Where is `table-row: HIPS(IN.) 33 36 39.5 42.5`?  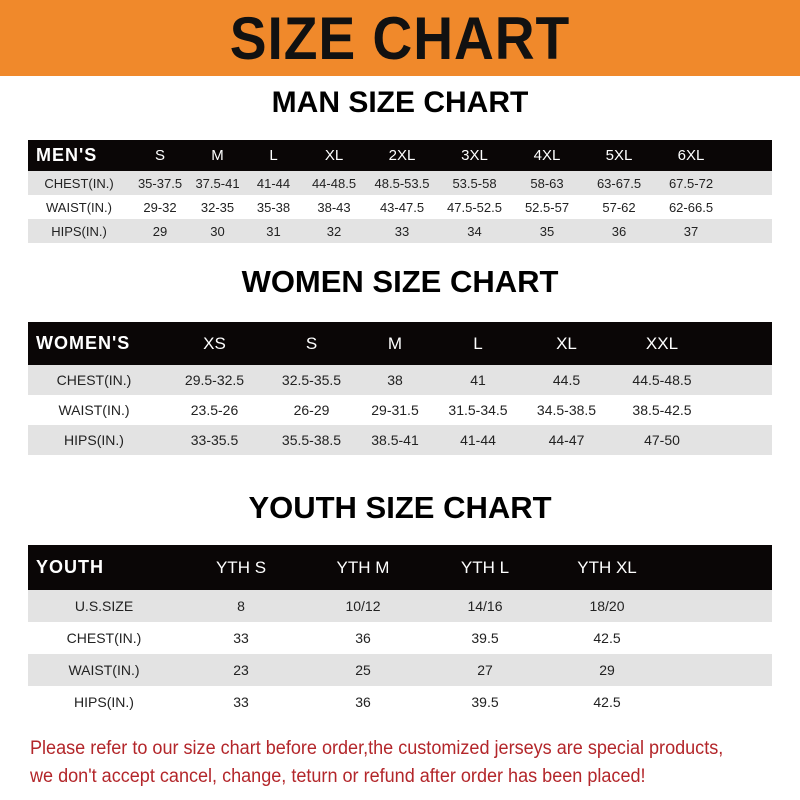 table-row: HIPS(IN.) 33 36 39.5 42.5 is located at coordinates (400, 702).